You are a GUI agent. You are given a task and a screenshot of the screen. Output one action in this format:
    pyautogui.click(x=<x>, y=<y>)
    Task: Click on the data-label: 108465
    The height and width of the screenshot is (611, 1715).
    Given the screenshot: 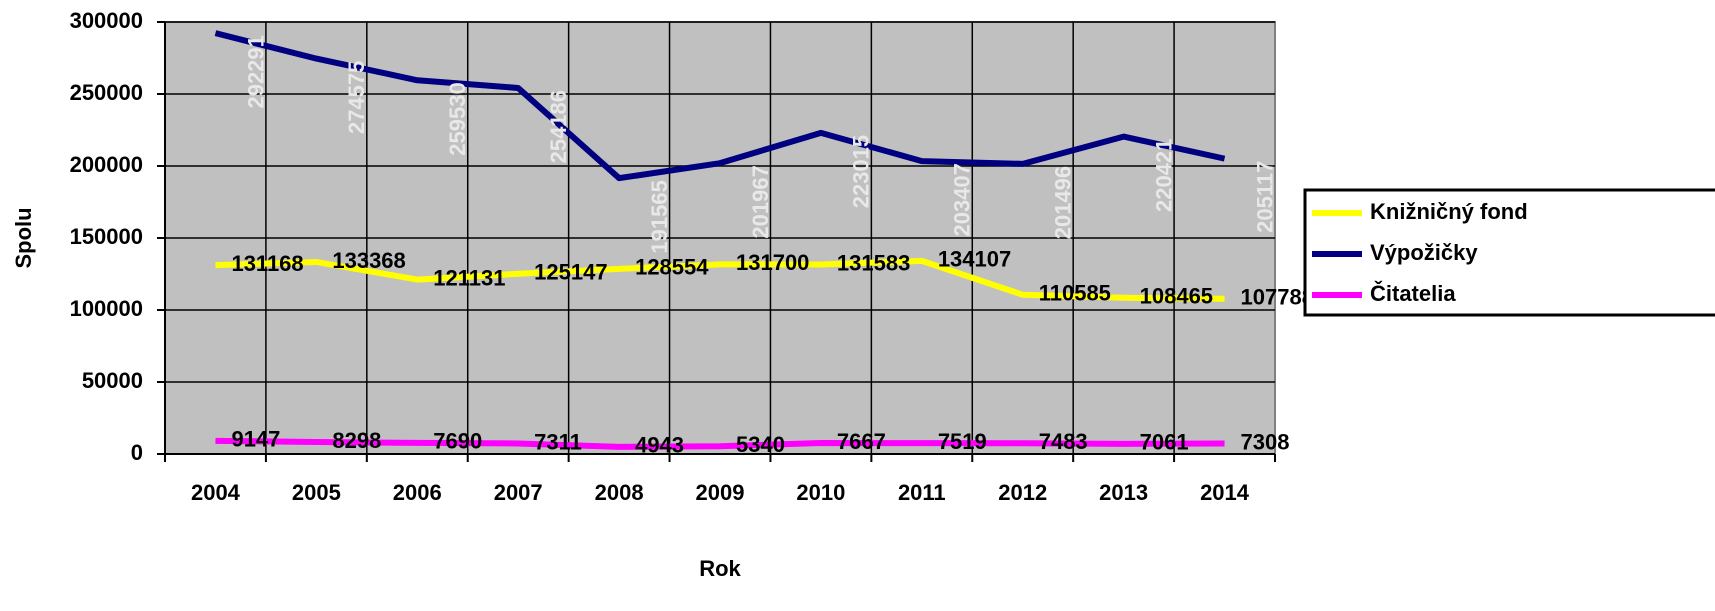 What is the action you would take?
    pyautogui.click(x=1176, y=296)
    